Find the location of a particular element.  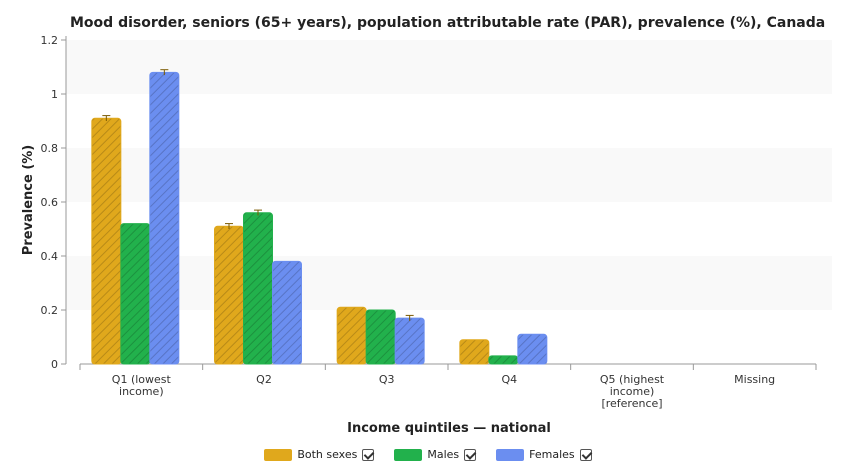

y-tick-label: 0.8 is located at coordinates (50, 148).